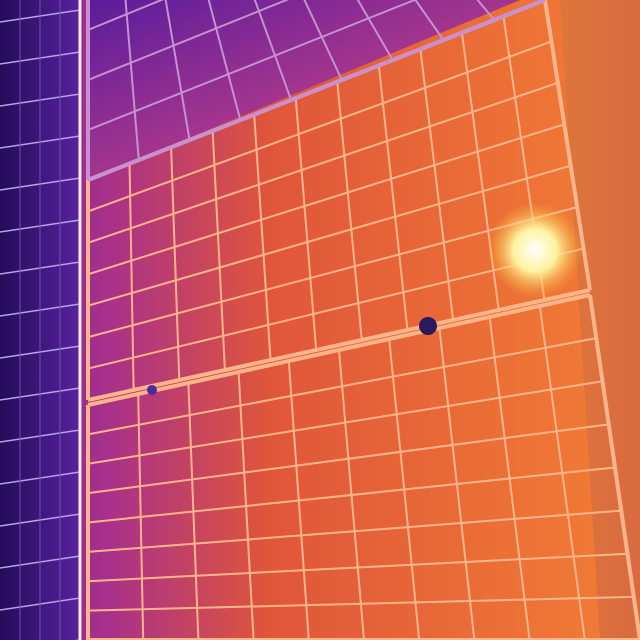  What do you see at coordinates (535, 250) in the screenshot?
I see `hot-spot` at bounding box center [535, 250].